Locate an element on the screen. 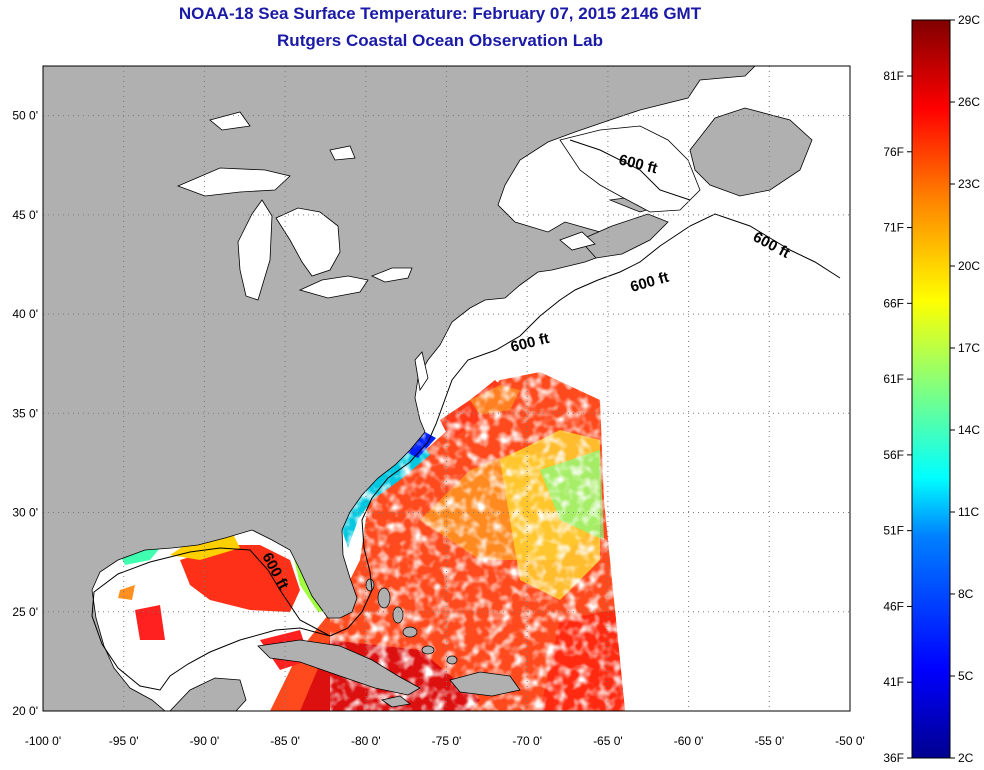 The image size is (984, 770). colorbar-fahrenheit-label: 51F is located at coordinates (893, 531).